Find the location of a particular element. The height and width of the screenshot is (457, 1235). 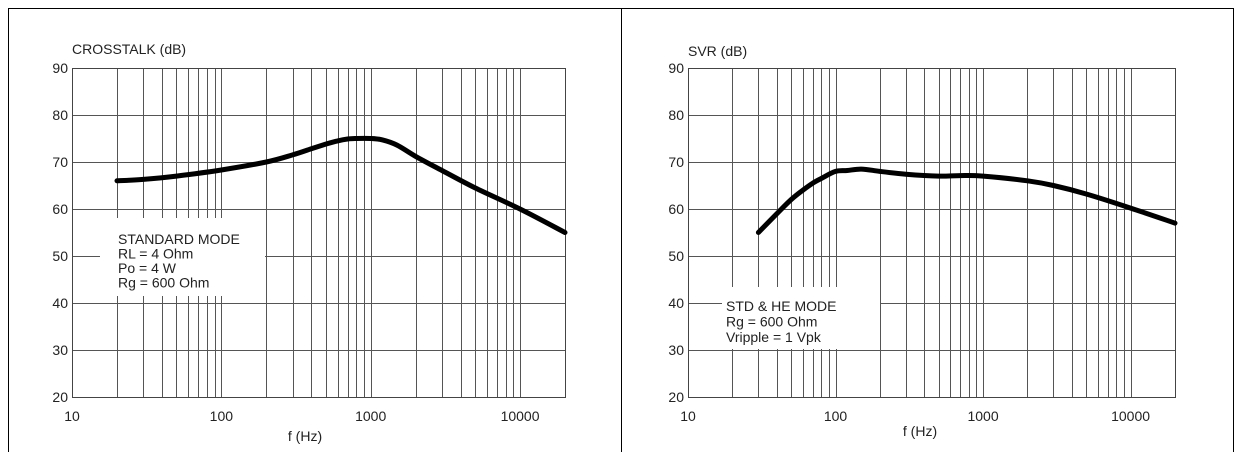

y-axis-title: CROSSTALK (dB) is located at coordinates (129, 49).